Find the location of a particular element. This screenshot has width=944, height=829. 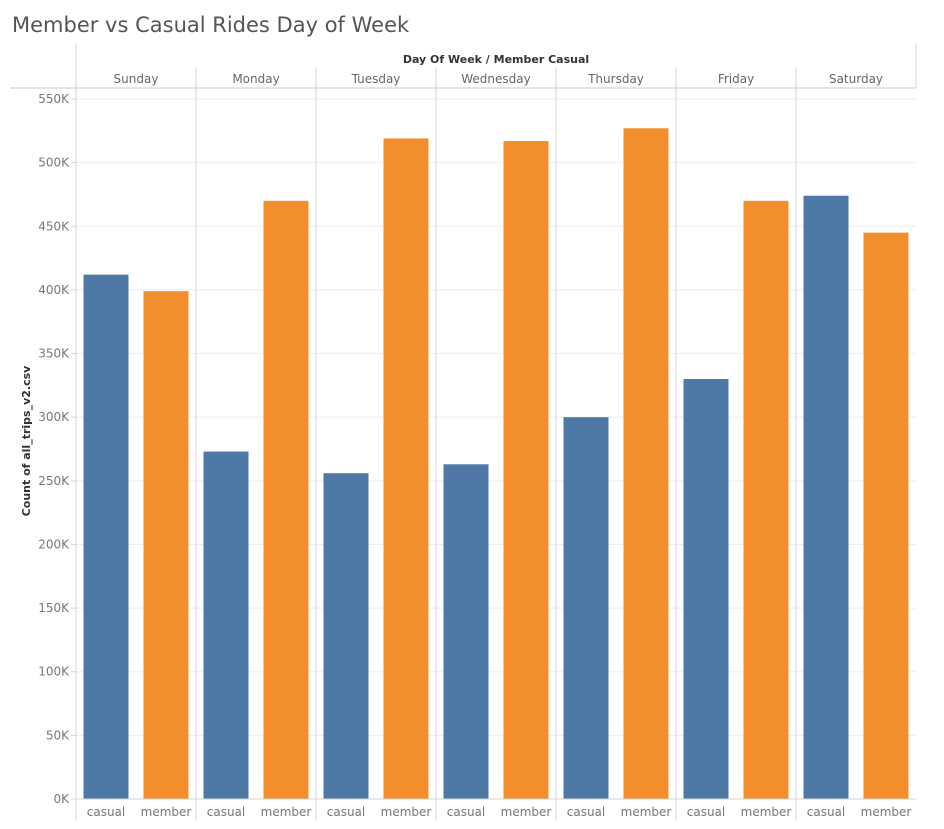

bar-sunday-member is located at coordinates (166, 545).